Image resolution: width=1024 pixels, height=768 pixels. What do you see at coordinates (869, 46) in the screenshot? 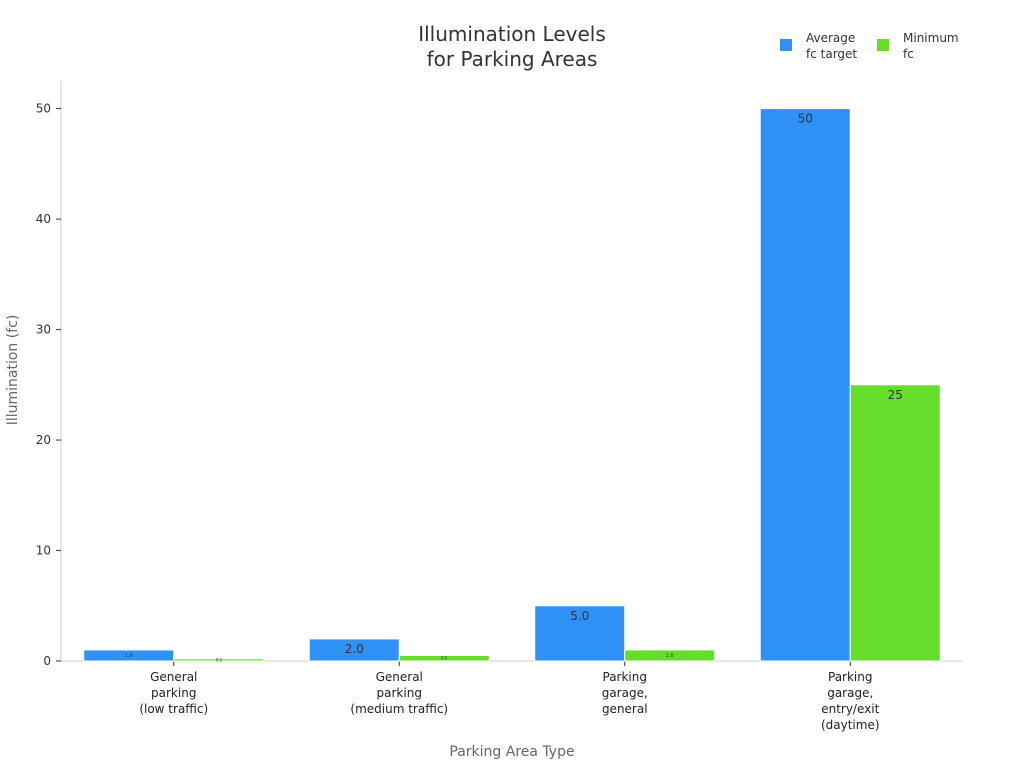
I see `chart-legend: Average fc target Minimum fc` at bounding box center [869, 46].